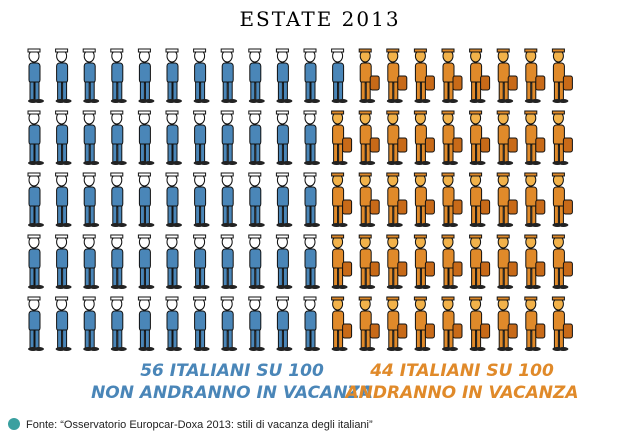 This screenshot has width=620, height=442. I want to click on series-label: 56 ITALIANI SU 100, so click(232, 371).